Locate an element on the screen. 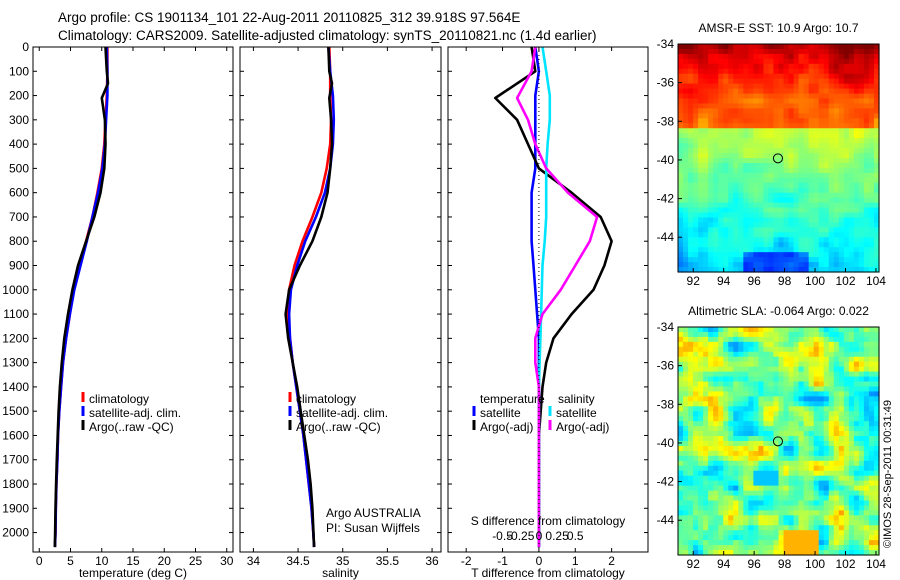  x-tick-label: 92 is located at coordinates (694, 281).